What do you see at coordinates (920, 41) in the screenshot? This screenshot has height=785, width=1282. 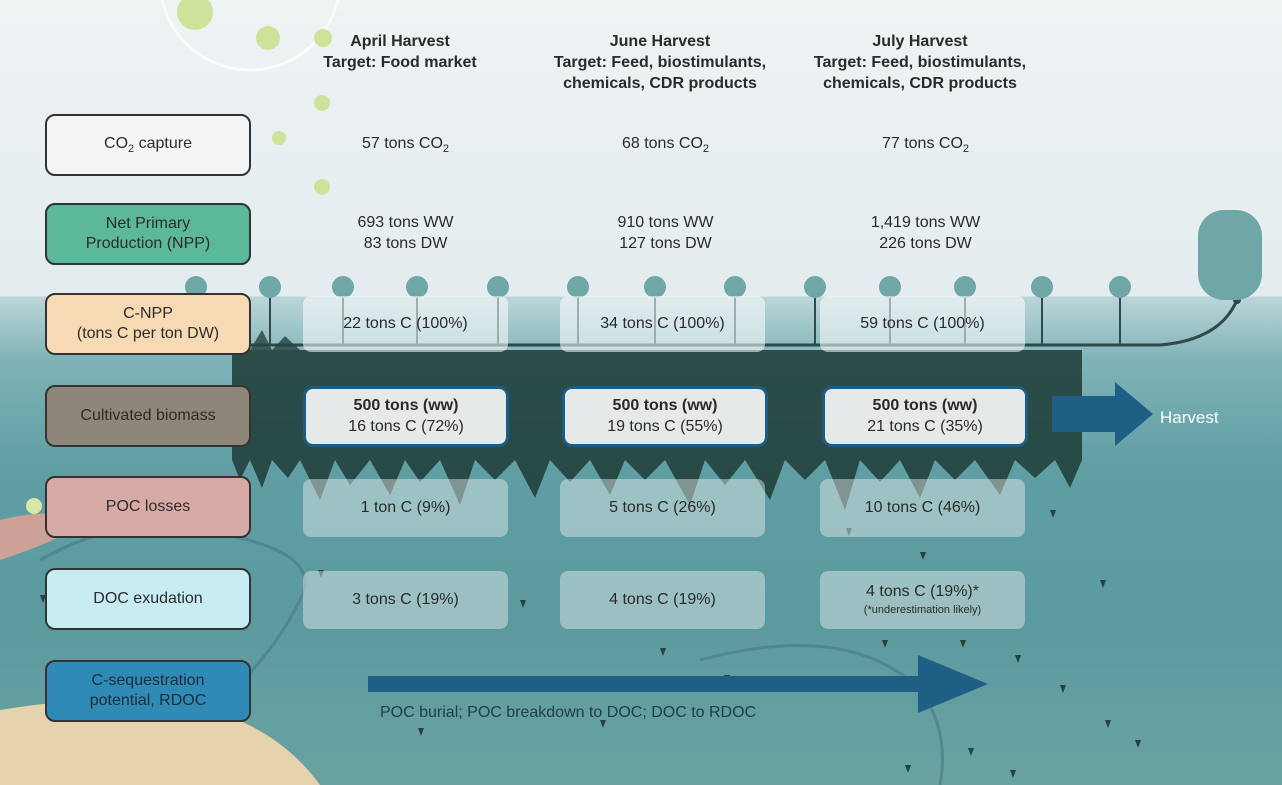 I see `column-title: July Harvest` at bounding box center [920, 41].